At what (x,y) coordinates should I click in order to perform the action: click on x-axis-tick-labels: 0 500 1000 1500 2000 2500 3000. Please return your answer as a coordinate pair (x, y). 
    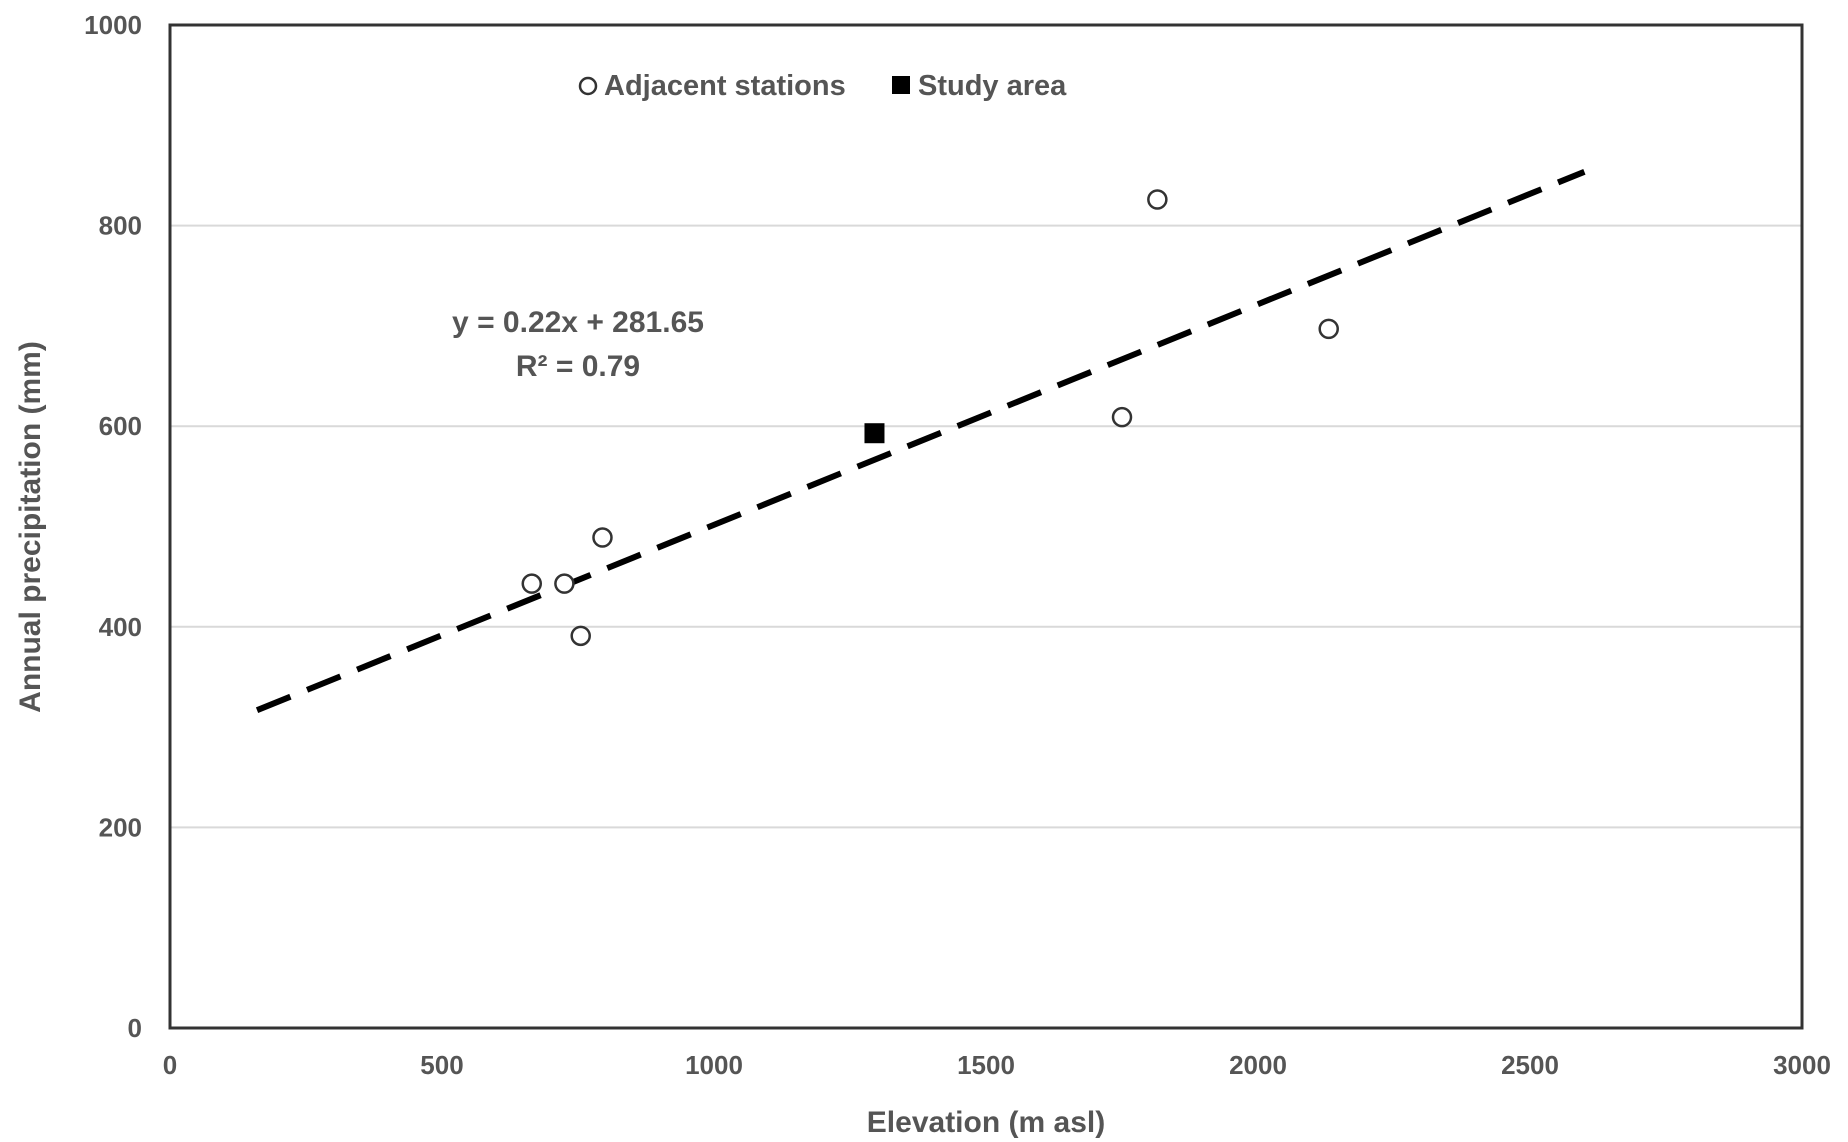
    Looking at the image, I should click on (997, 1065).